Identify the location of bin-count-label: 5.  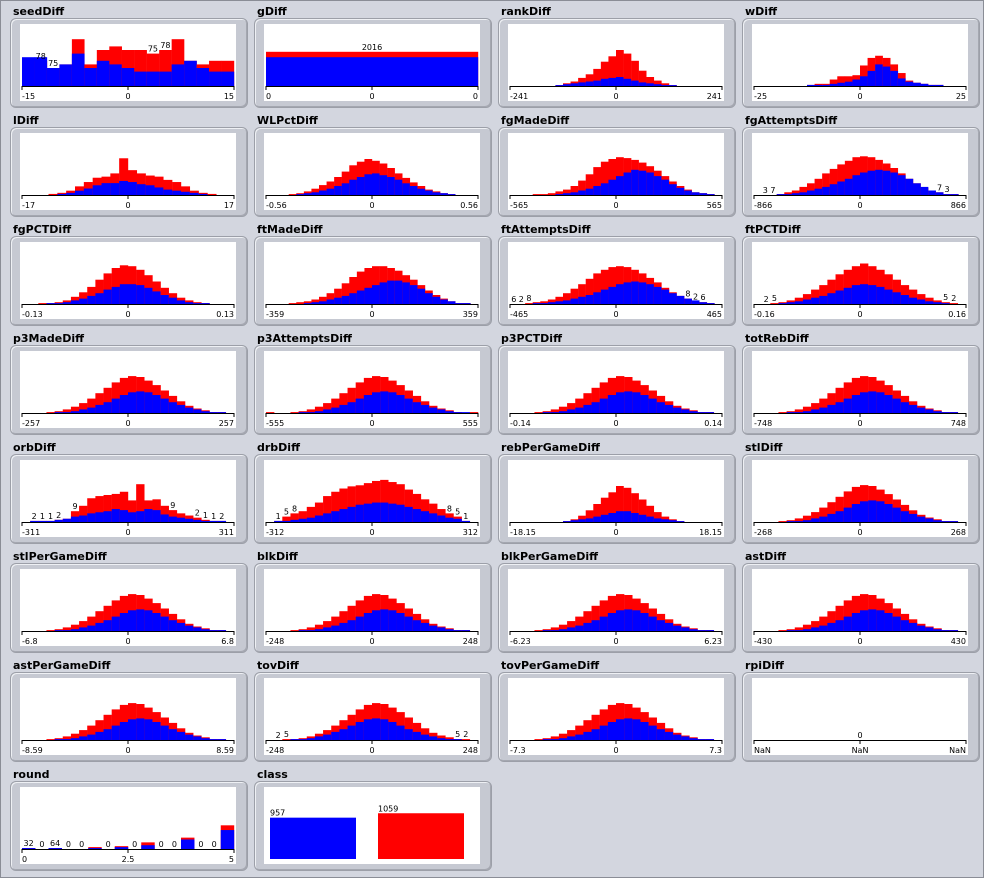
(286, 734).